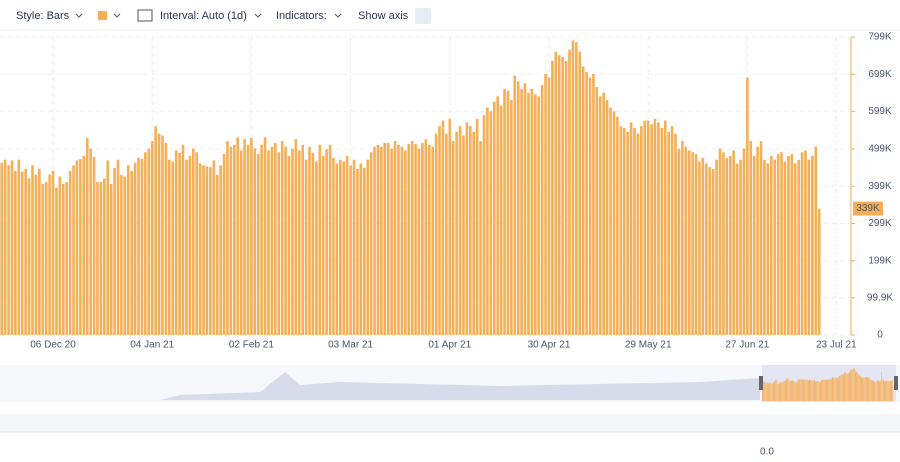  I want to click on x-tick-label: 04 Jan 21, so click(152, 345).